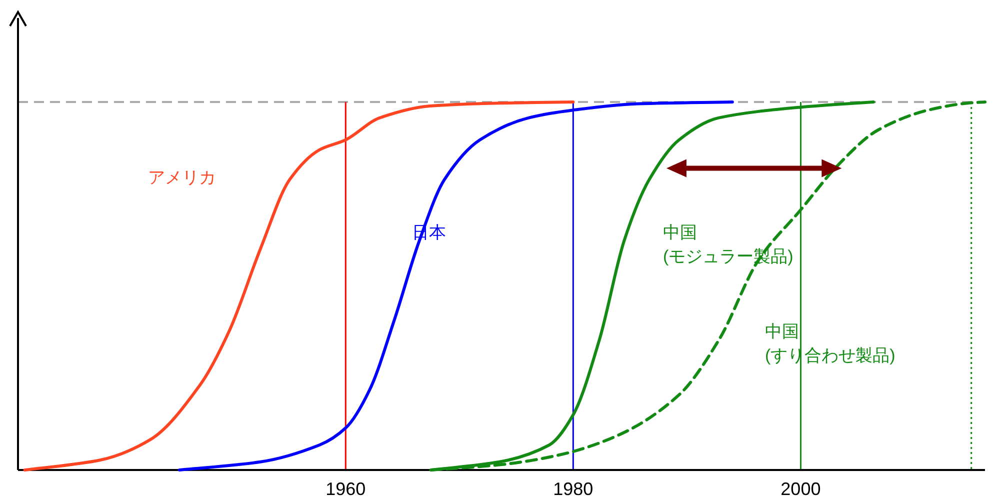 The width and height of the screenshot is (993, 500). Describe the element at coordinates (573, 489) in the screenshot. I see `x-tick-label: 1980` at that location.